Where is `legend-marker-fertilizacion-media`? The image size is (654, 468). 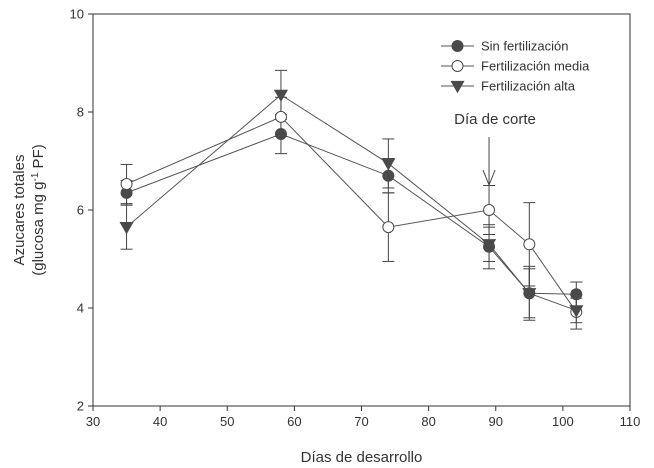 legend-marker-fertilizacion-media is located at coordinates (457, 66).